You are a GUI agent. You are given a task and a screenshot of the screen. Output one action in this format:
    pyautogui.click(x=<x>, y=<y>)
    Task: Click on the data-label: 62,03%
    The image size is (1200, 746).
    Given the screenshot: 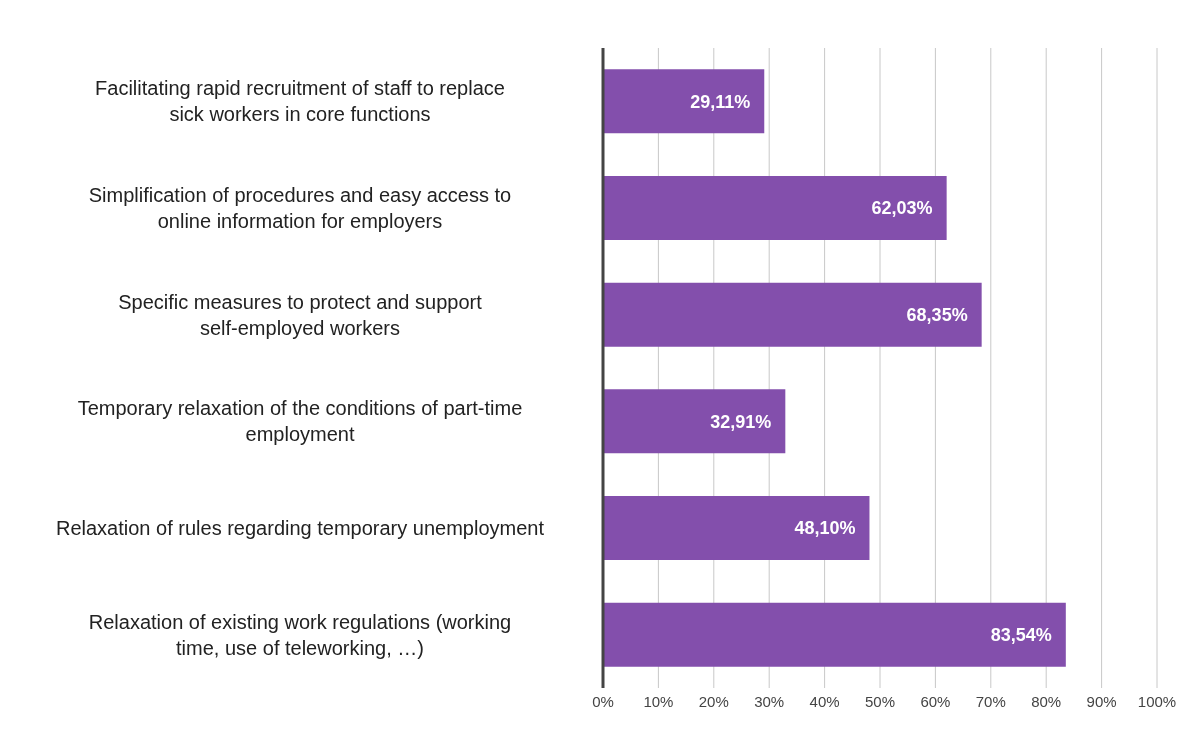 What is the action you would take?
    pyautogui.click(x=902, y=208)
    